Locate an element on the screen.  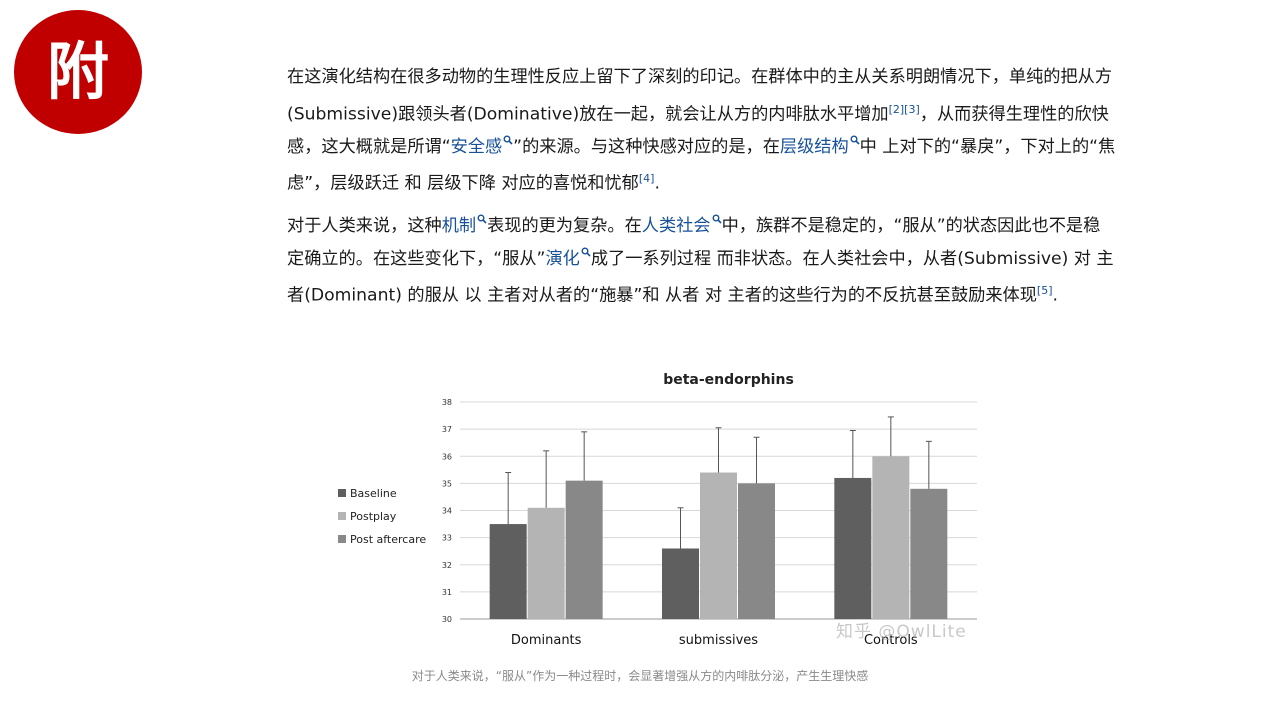
paragraph-text: 中，族群不是稳定的，“服从”的状态因此也不是稳定确立的。在这些变化下，“服从” is located at coordinates (694, 242).